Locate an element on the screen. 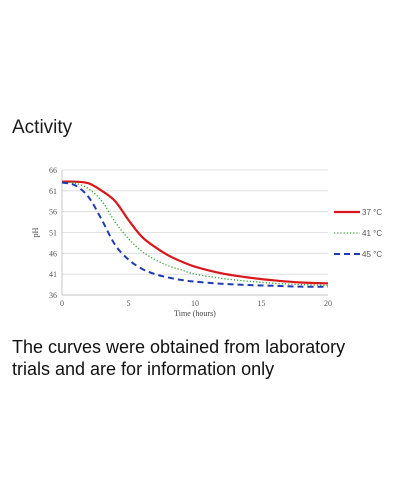  legend-label-3: 45 °C is located at coordinates (372, 254).